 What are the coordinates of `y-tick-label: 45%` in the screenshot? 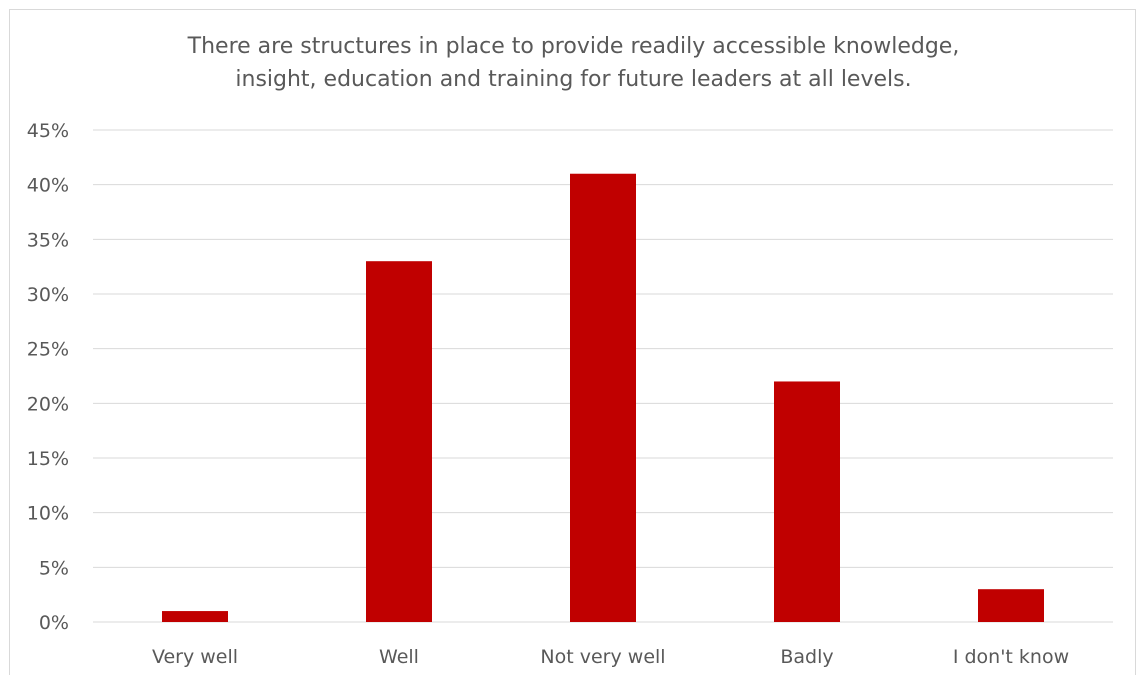 It's located at (48, 131).